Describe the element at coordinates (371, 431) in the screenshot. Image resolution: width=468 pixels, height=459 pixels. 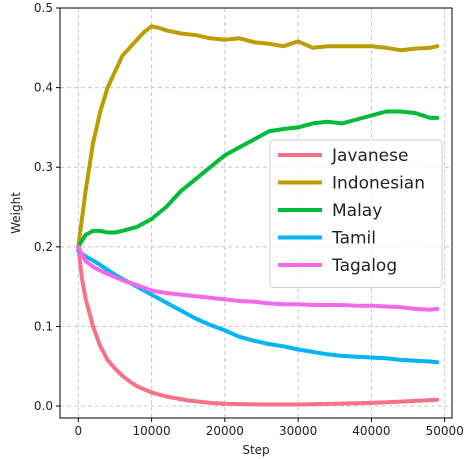
I see `x-tick-label: 40000` at that location.